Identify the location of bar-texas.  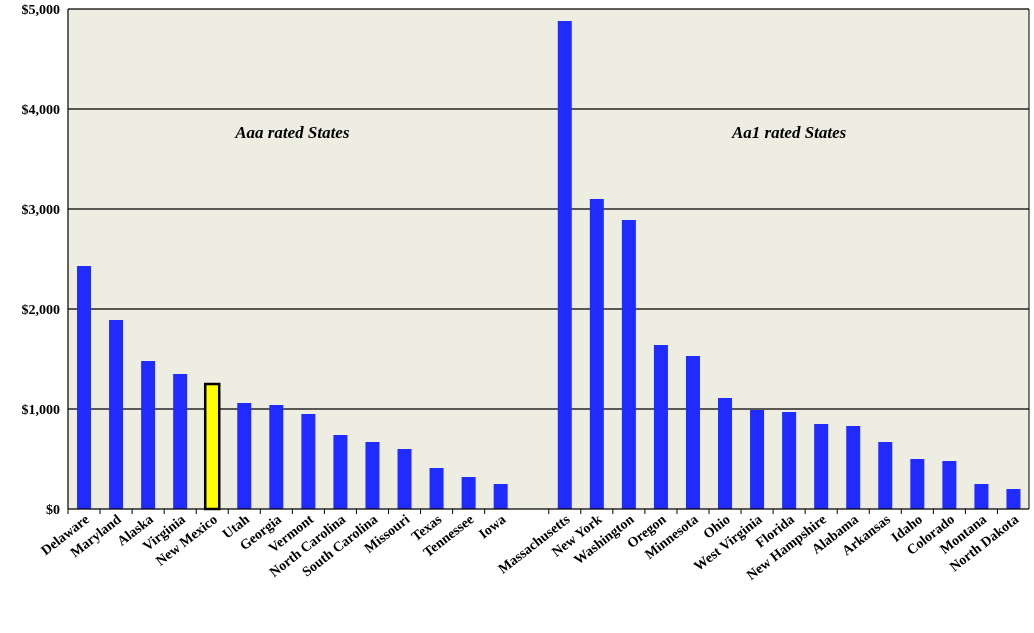
(436, 488).